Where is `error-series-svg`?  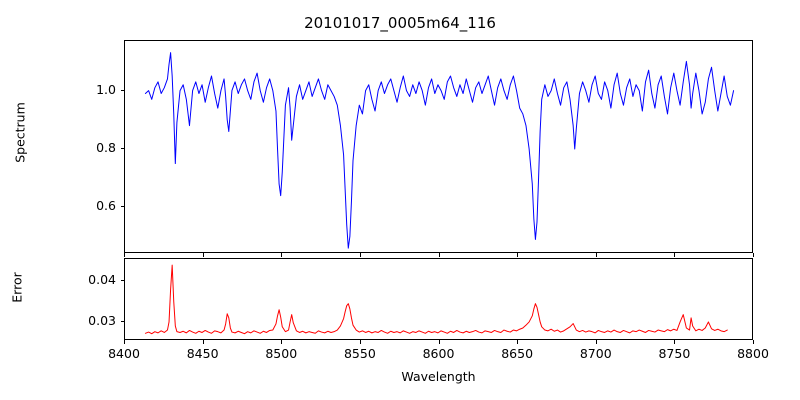
error-series-svg is located at coordinates (436, 299).